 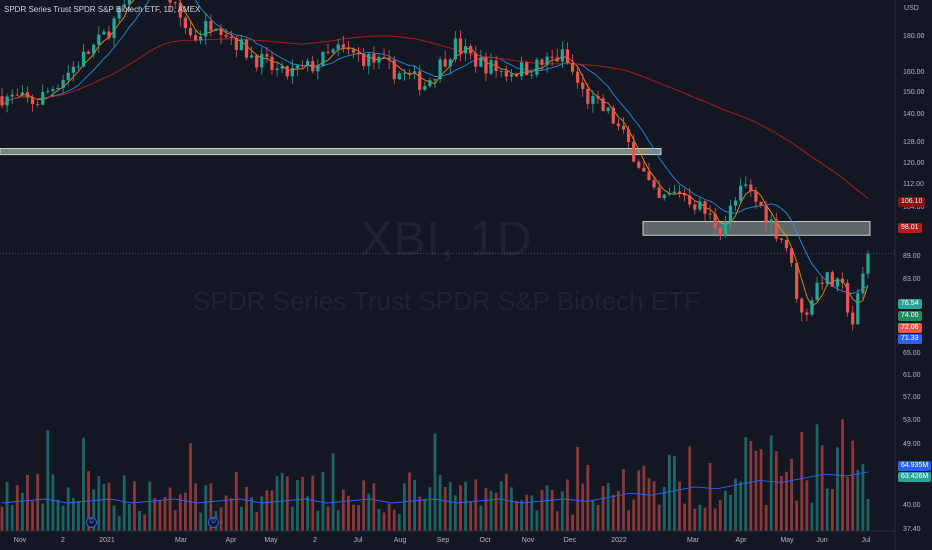 What do you see at coordinates (915, 466) in the screenshot?
I see `price-badge: 64.935M` at bounding box center [915, 466].